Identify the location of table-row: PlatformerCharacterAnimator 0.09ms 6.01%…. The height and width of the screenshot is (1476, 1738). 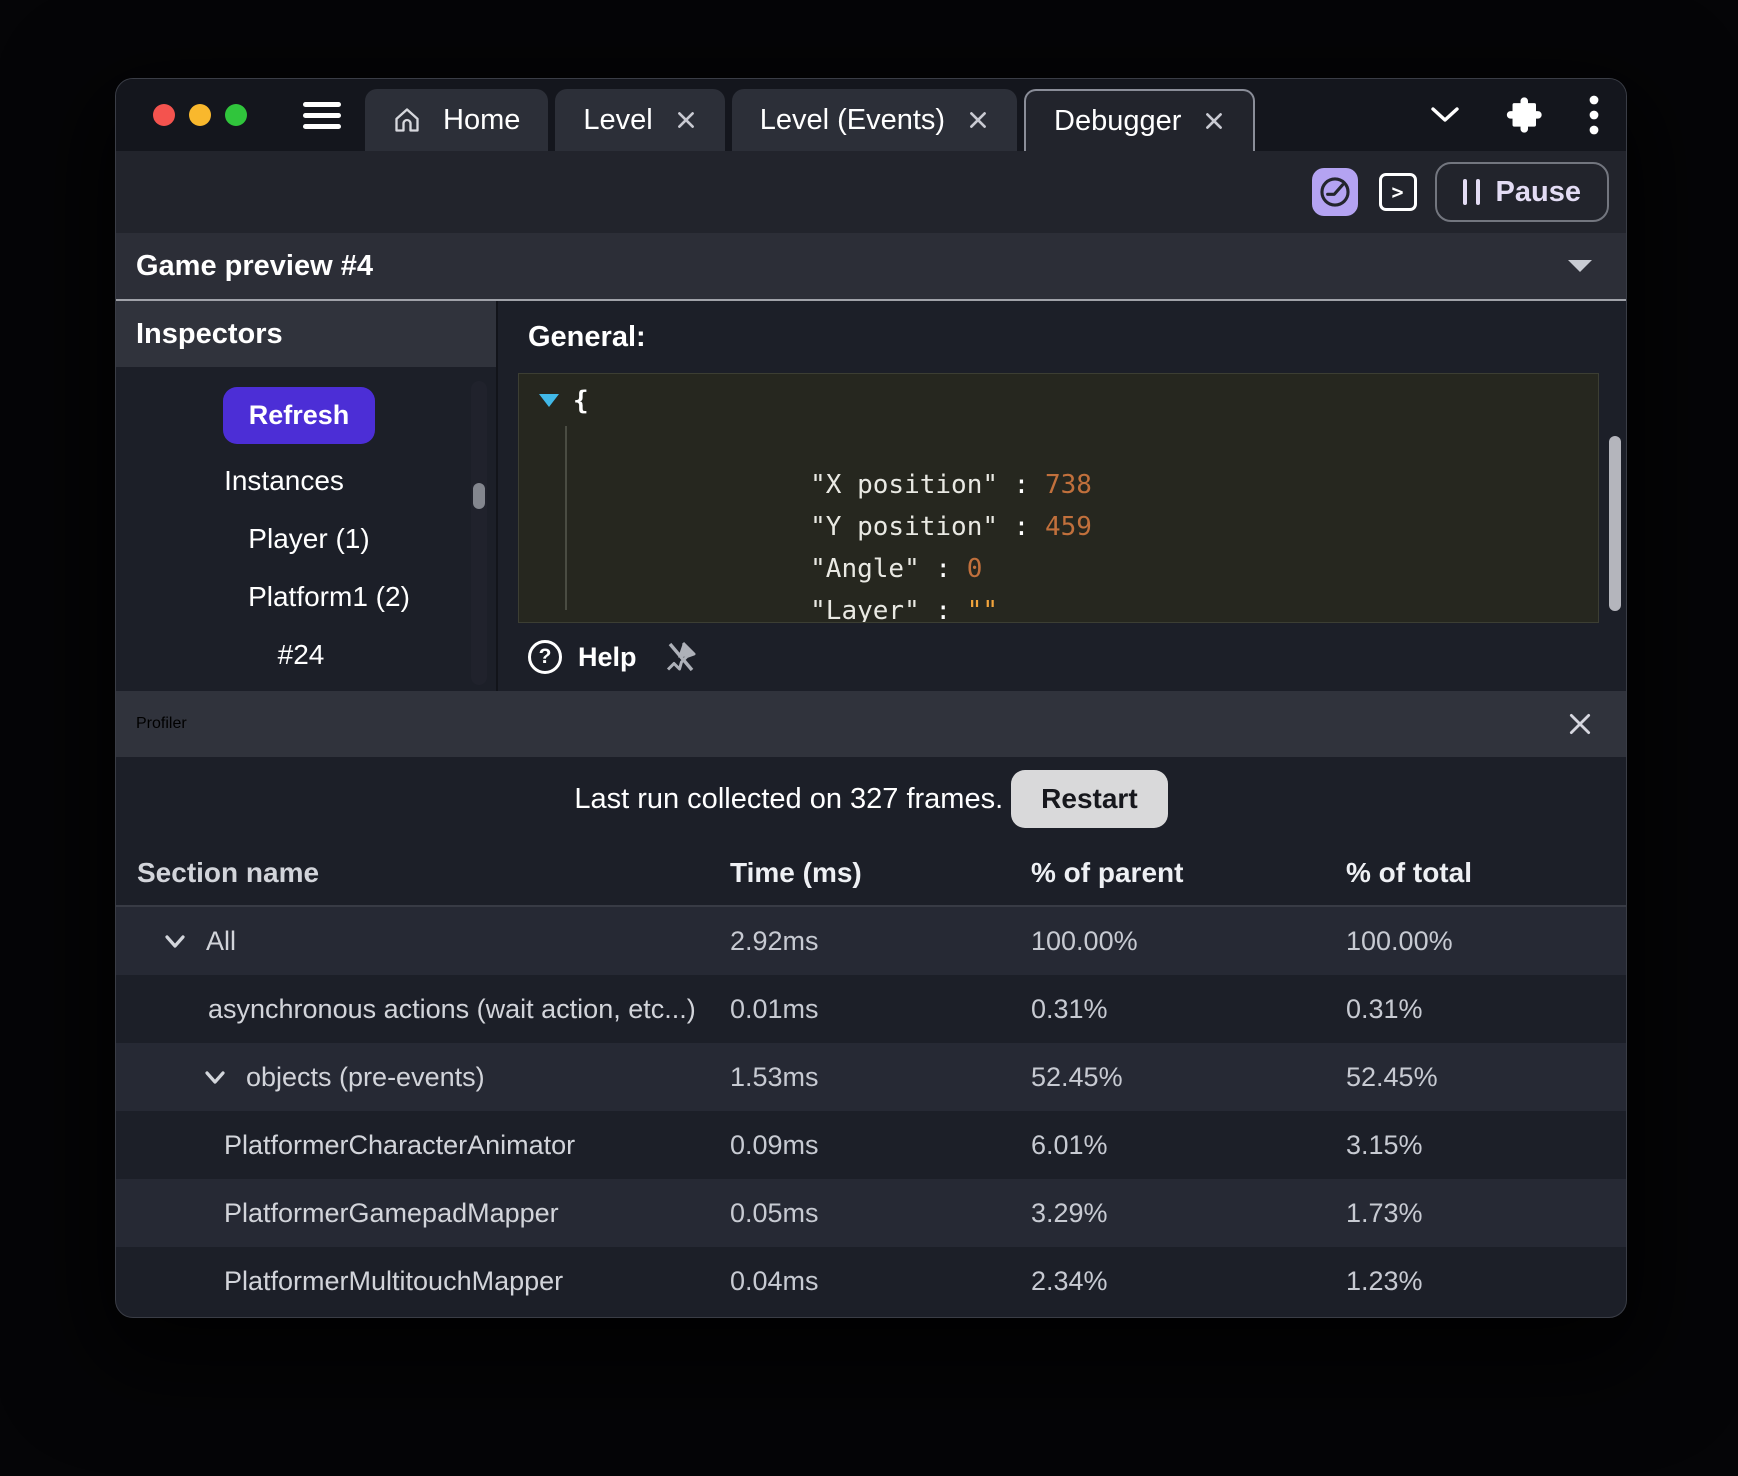
(871, 1145).